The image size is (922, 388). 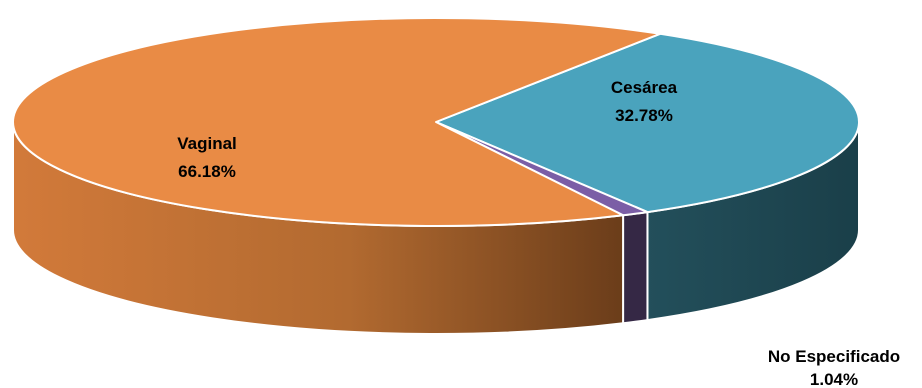 I want to click on pie-side-no-especificado, so click(x=635, y=267).